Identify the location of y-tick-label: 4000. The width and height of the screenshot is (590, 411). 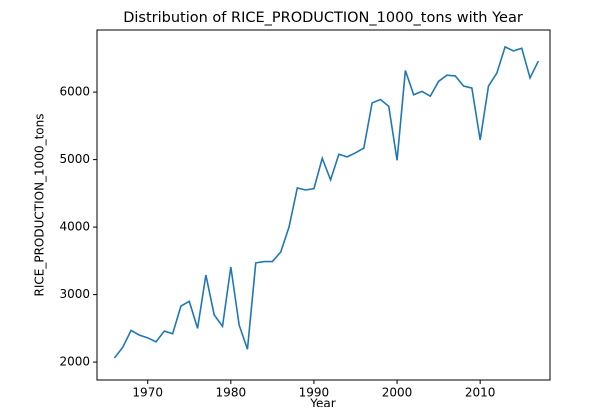
(74, 227).